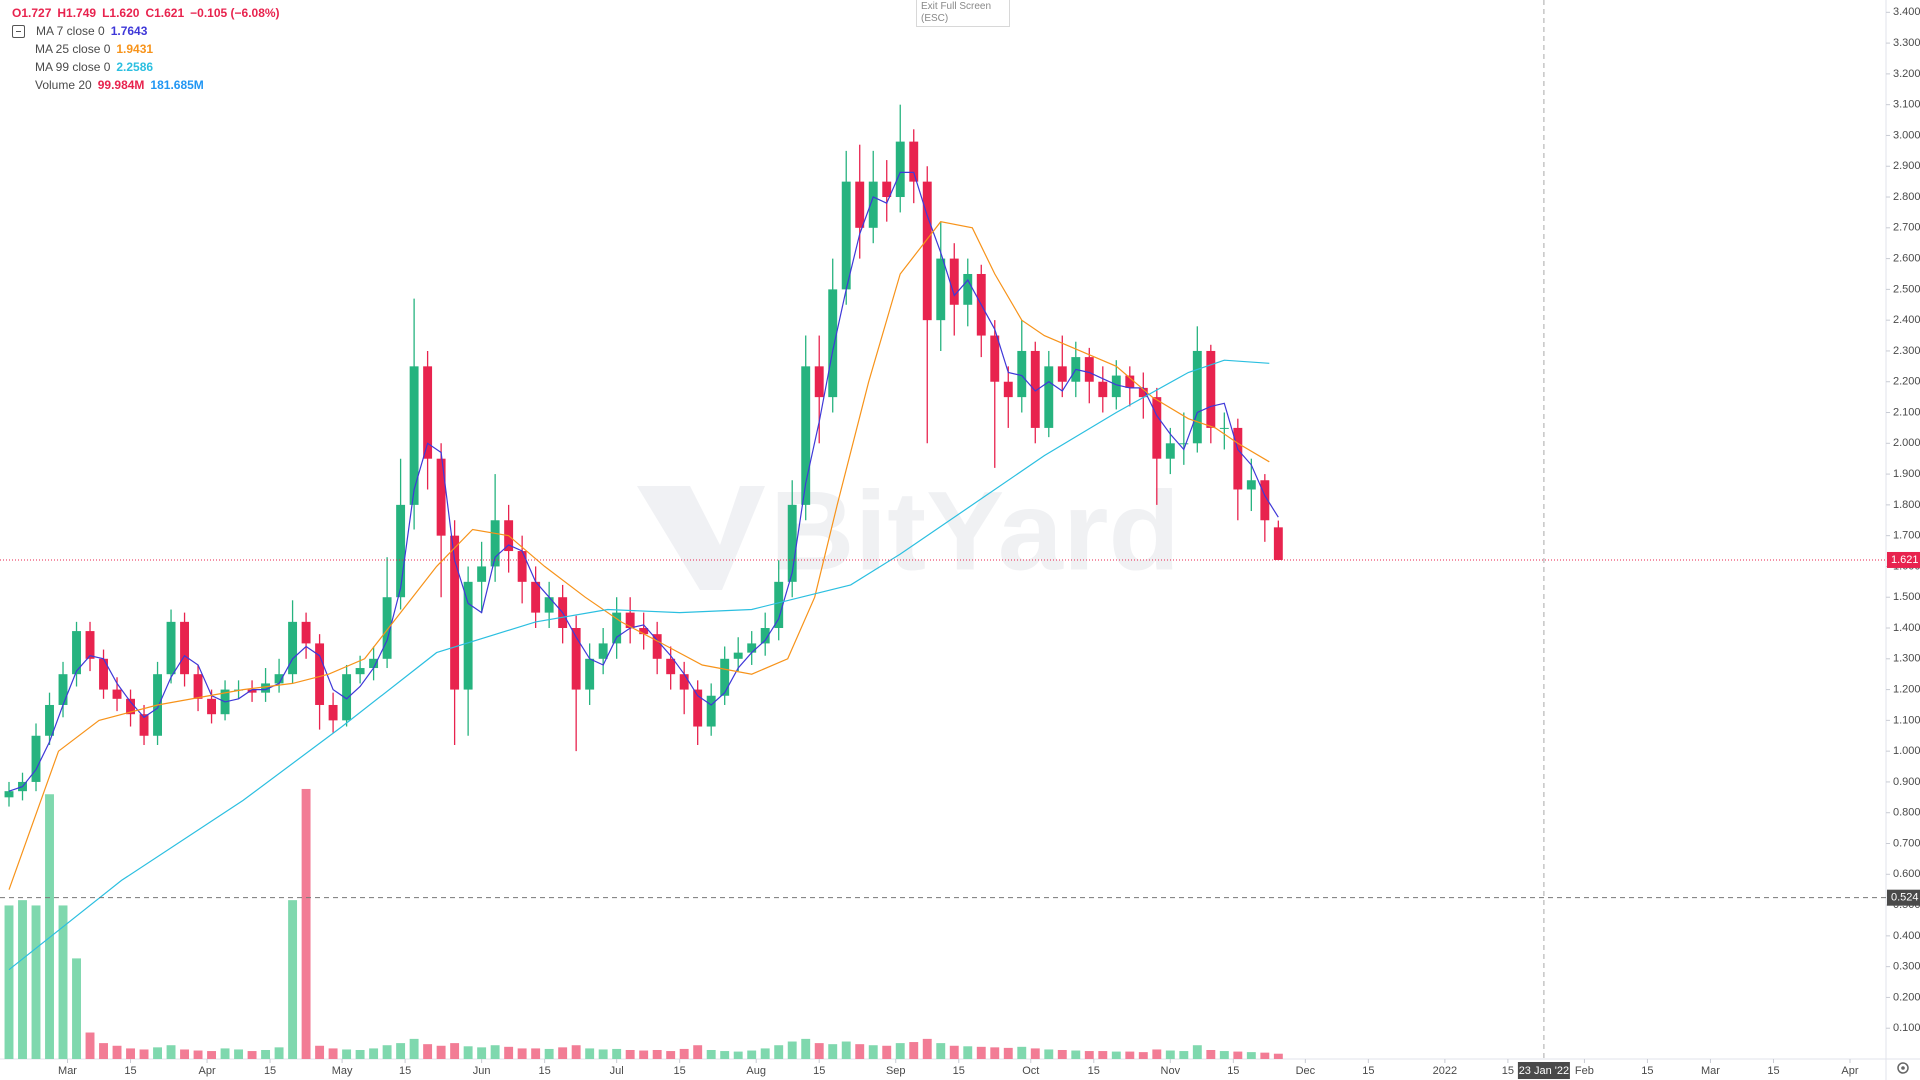 This screenshot has height=1080, width=1920. Describe the element at coordinates (1906, 597) in the screenshot. I see `y-tick-label: 1.500` at that location.